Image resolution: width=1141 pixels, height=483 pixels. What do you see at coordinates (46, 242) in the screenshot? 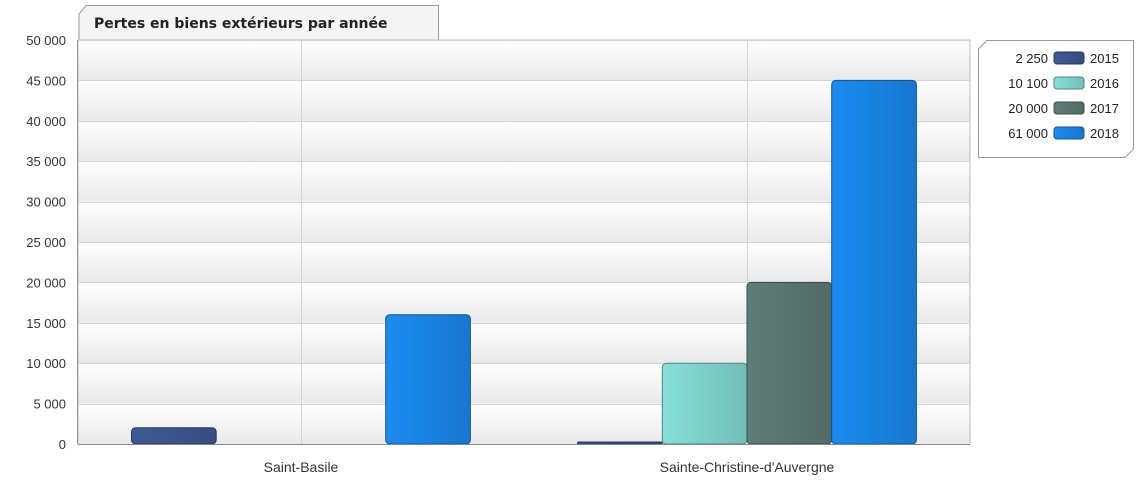
I see `y-tick-label: 25 000` at bounding box center [46, 242].